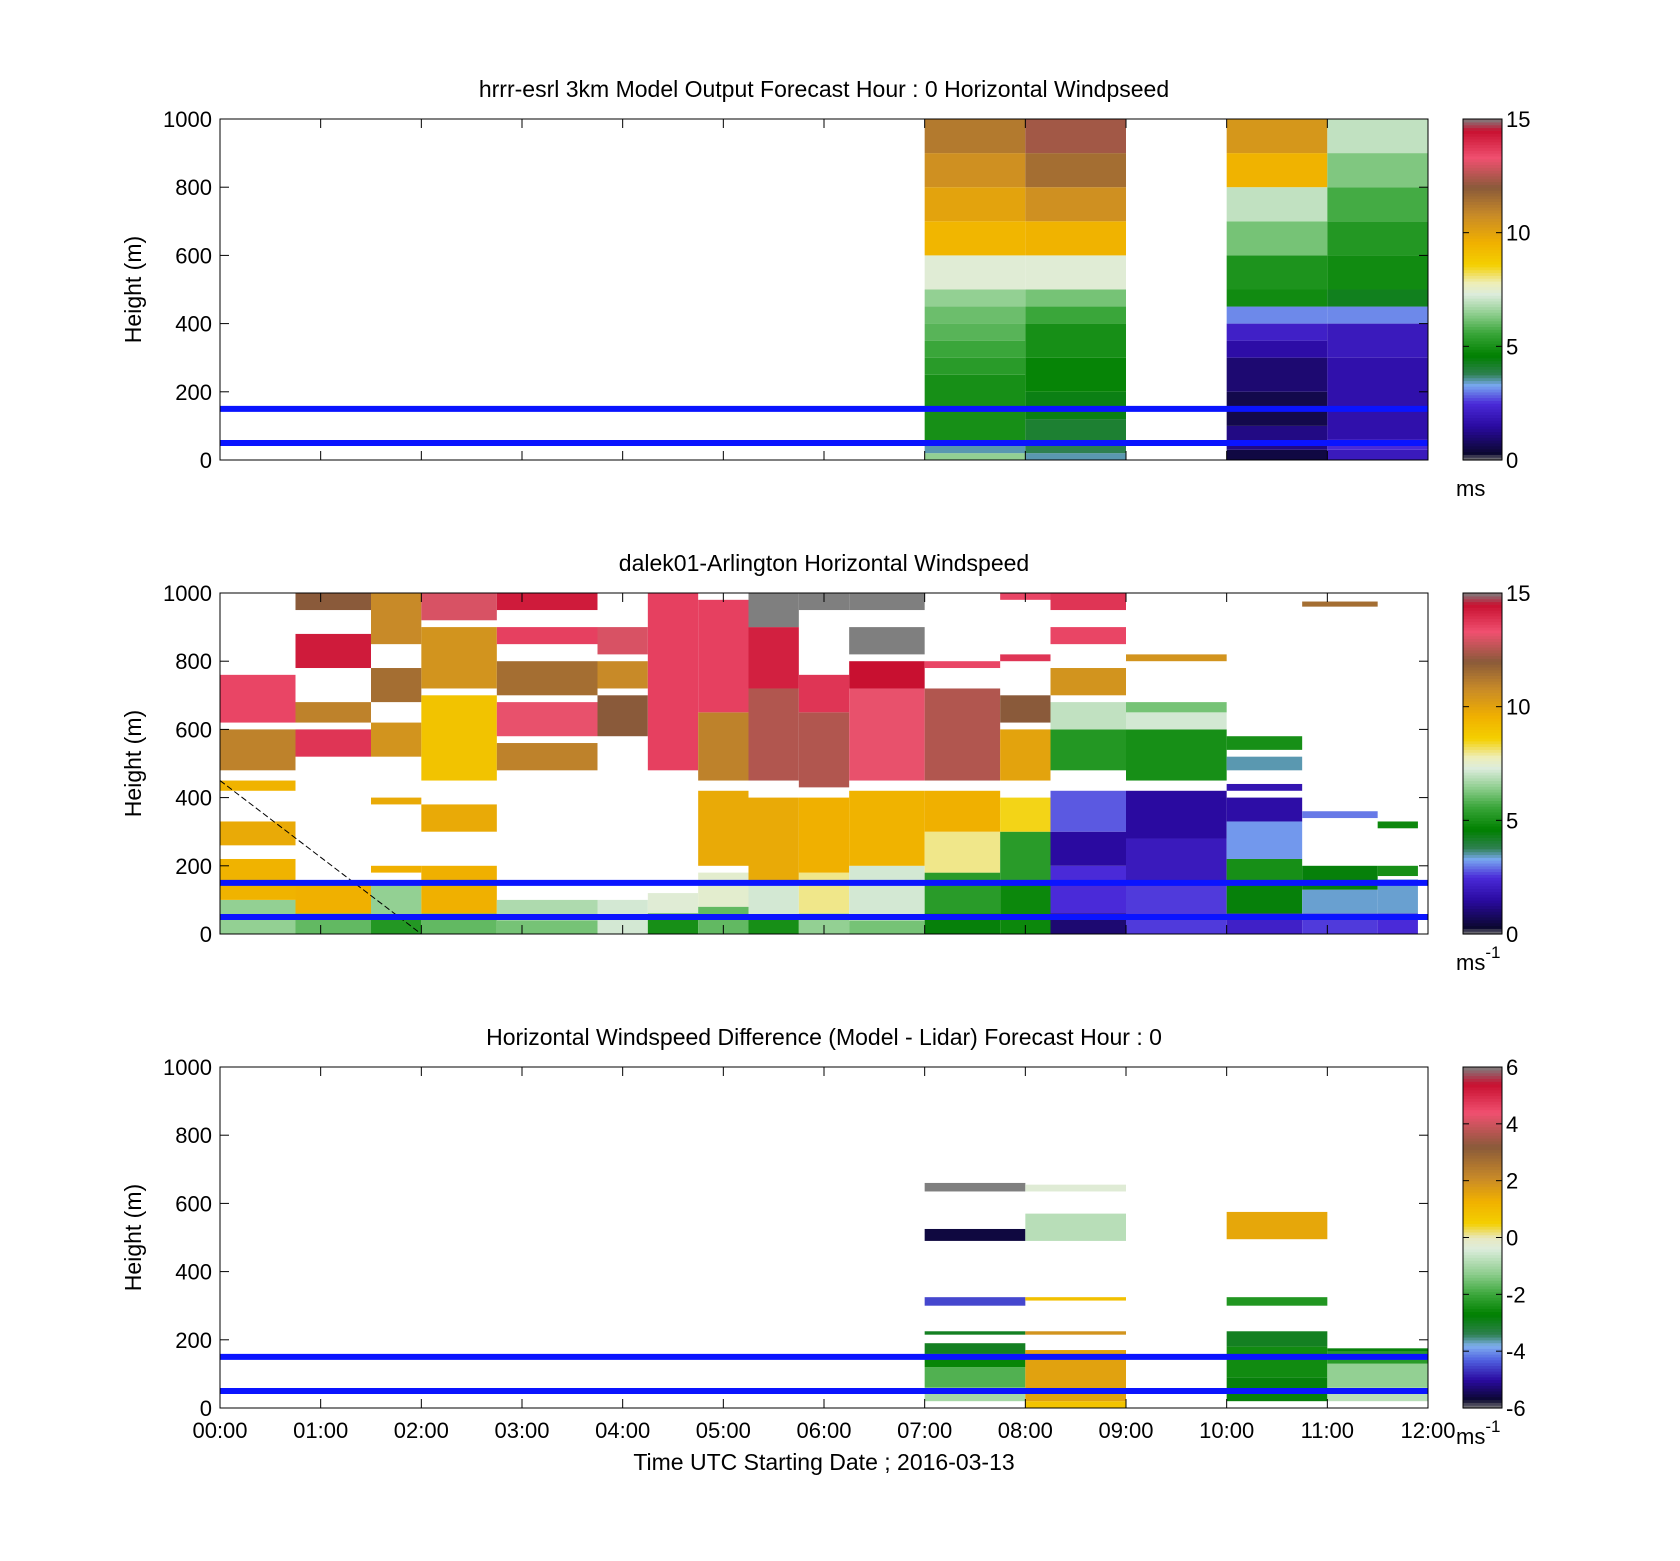 The width and height of the screenshot is (1680, 1561). What do you see at coordinates (193, 324) in the screenshot?
I see `y-tick-label: 400` at bounding box center [193, 324].